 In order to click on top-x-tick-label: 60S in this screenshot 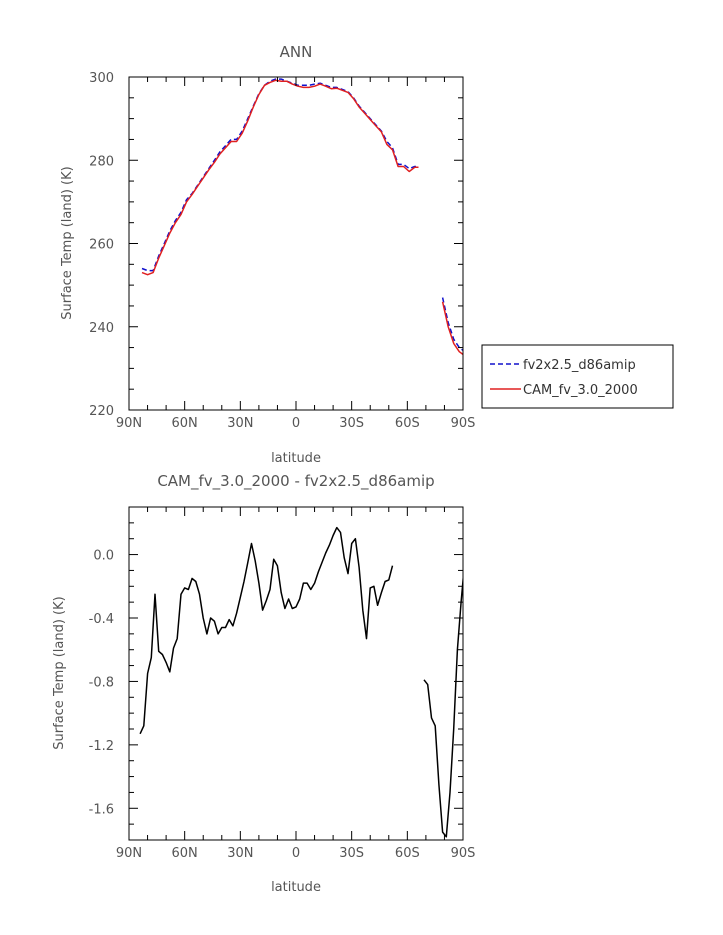, I will do `click(407, 423)`.